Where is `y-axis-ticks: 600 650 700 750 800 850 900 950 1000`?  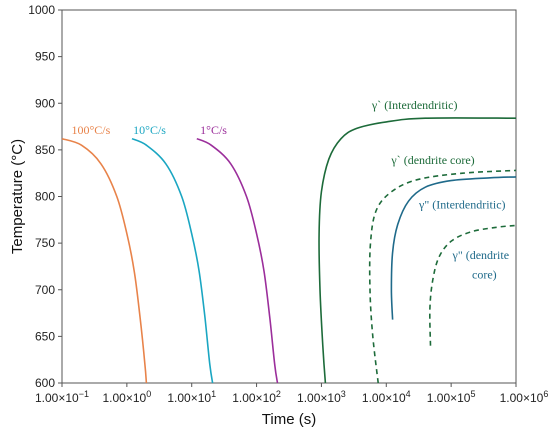
y-axis-ticks: 600 650 700 750 800 850 900 950 1000 is located at coordinates (45, 196).